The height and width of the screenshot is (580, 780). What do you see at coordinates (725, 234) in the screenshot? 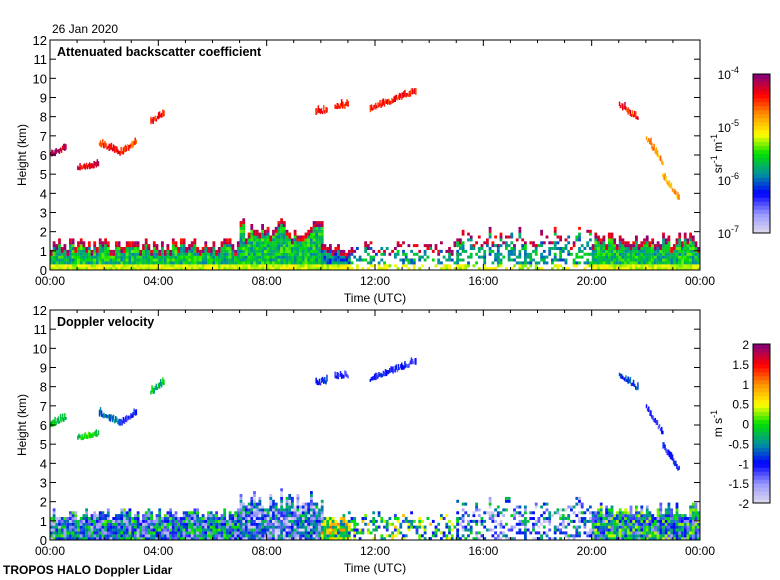
I see `colorbar-tick-base: 10` at bounding box center [725, 234].